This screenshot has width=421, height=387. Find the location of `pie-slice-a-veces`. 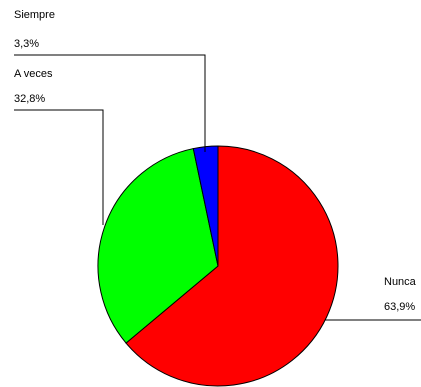

pie-slice-a-veces is located at coordinates (158, 245).